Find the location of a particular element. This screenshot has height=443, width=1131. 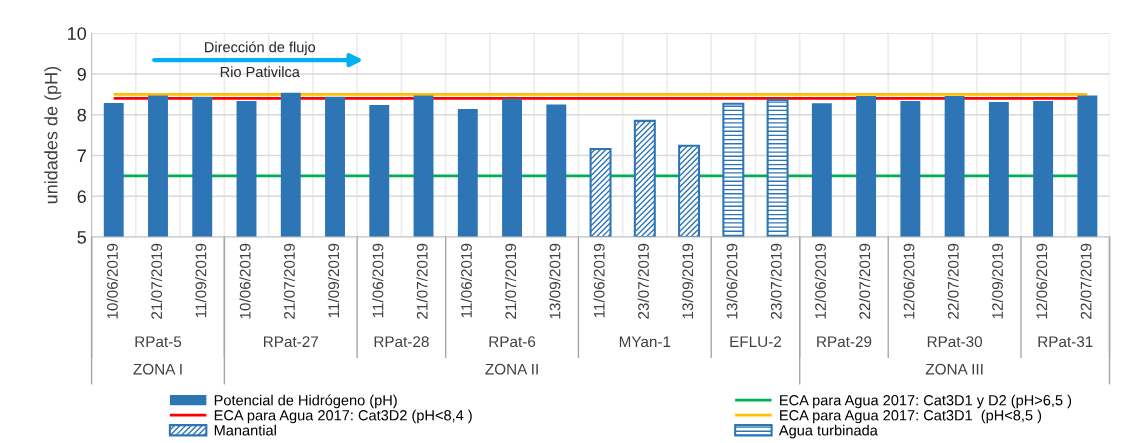

text: RPat-27 is located at coordinates (291, 342).